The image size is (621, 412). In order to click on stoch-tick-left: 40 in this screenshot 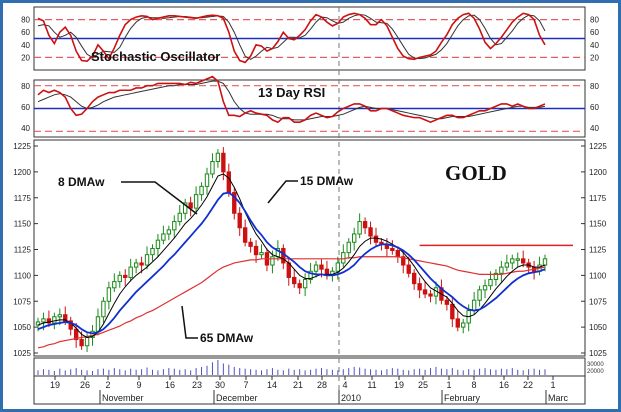, I will do `click(25, 45)`.